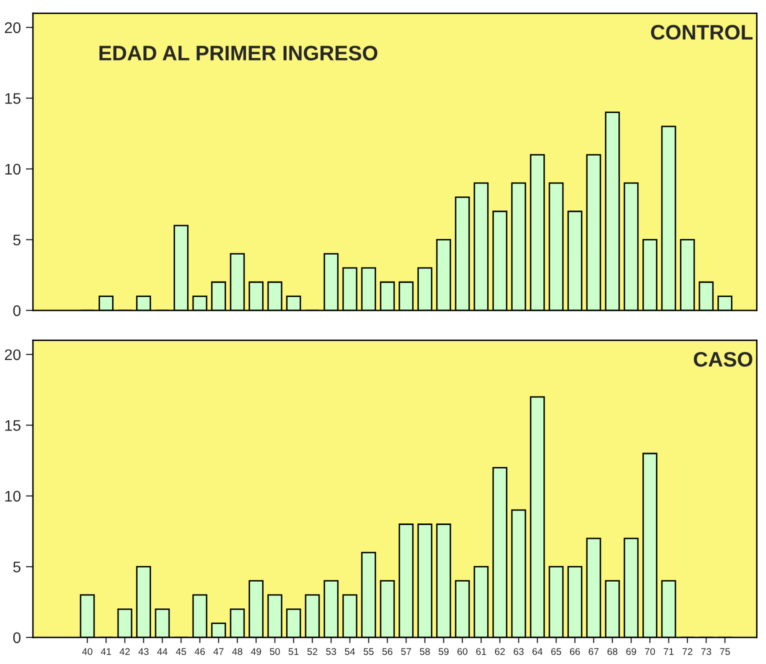 The height and width of the screenshot is (664, 766). I want to click on x-tick-label: 61, so click(481, 651).